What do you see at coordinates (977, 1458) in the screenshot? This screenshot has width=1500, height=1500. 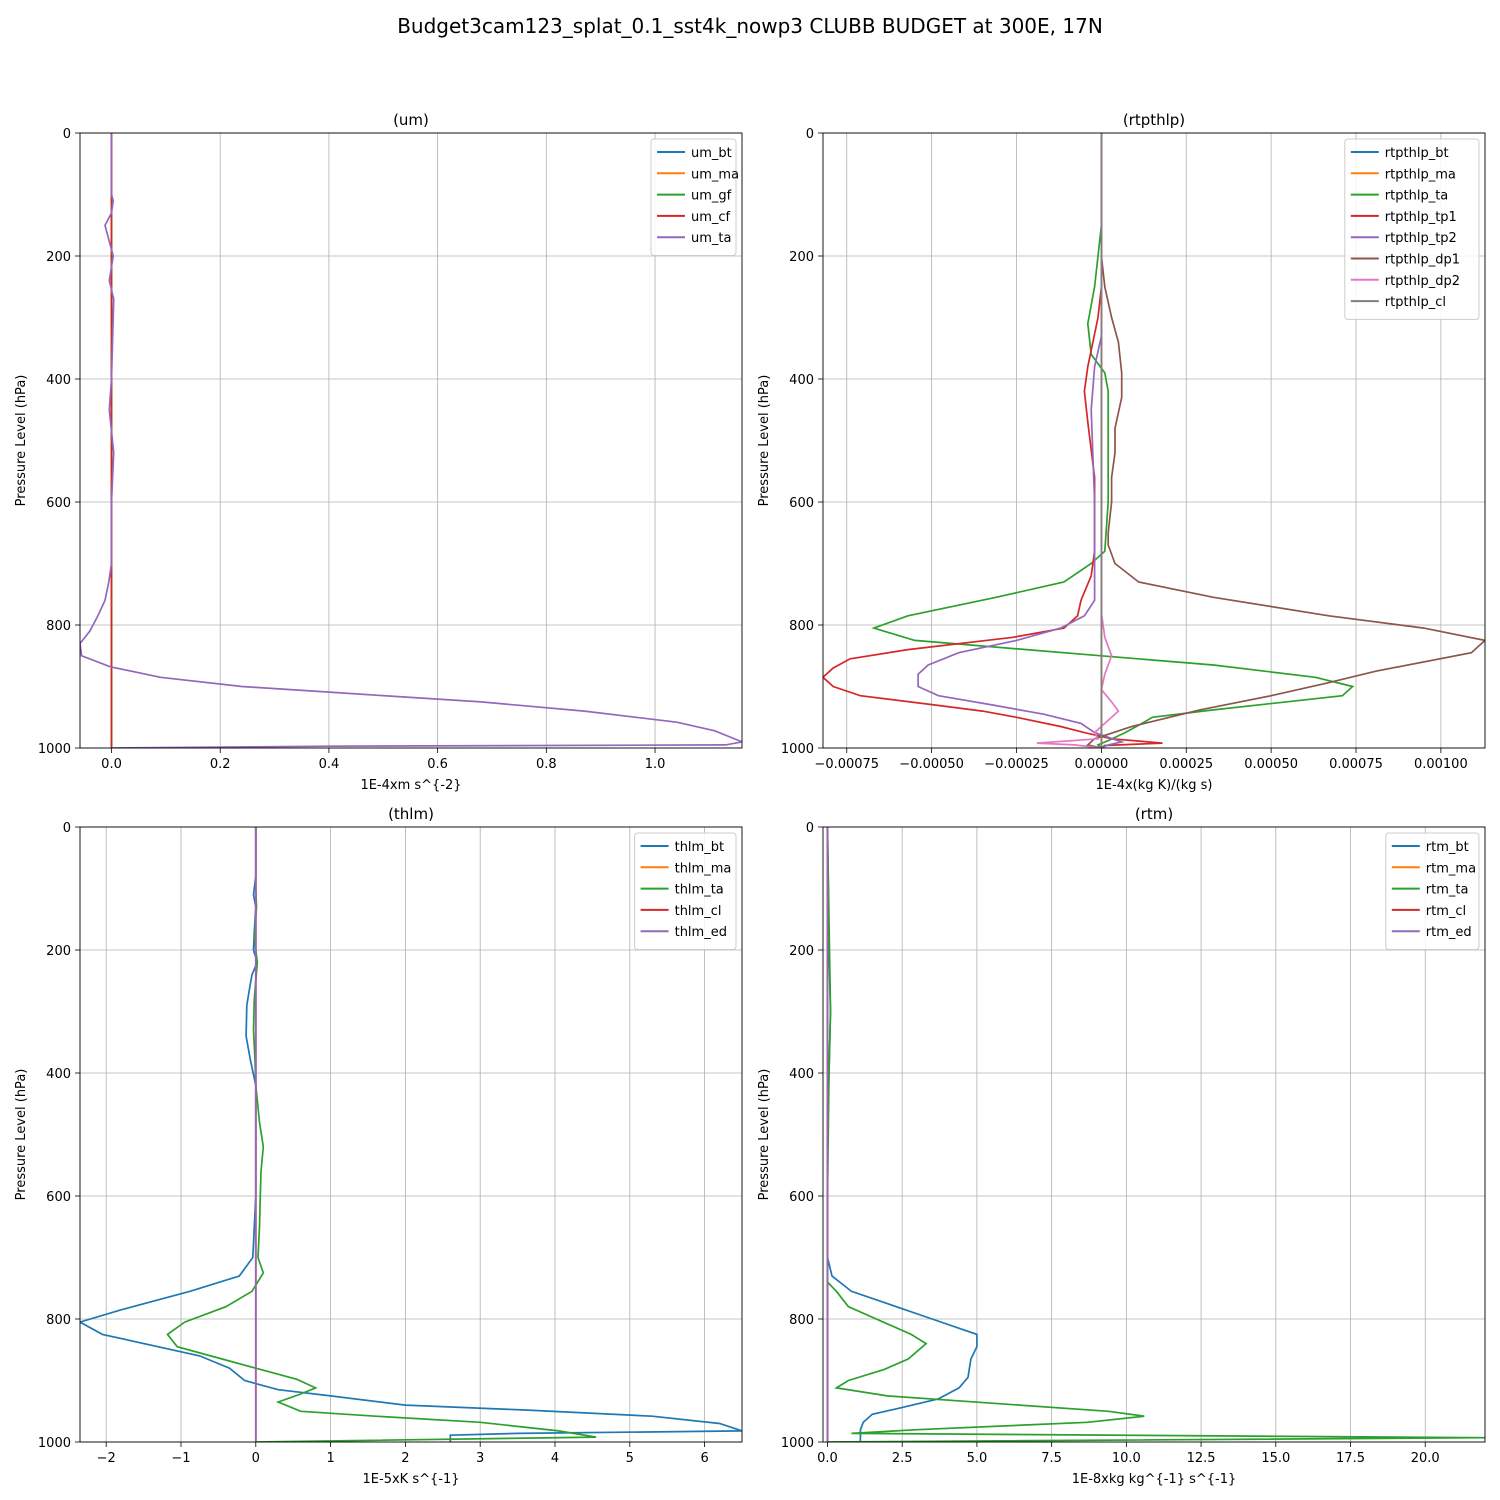 I see `x-tick-label: 5.0` at bounding box center [977, 1458].